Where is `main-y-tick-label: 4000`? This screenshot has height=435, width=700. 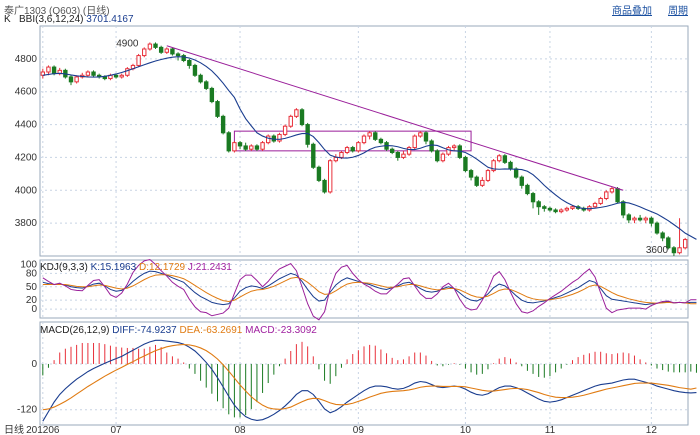
main-y-tick-label: 4000 is located at coordinates (26, 190).